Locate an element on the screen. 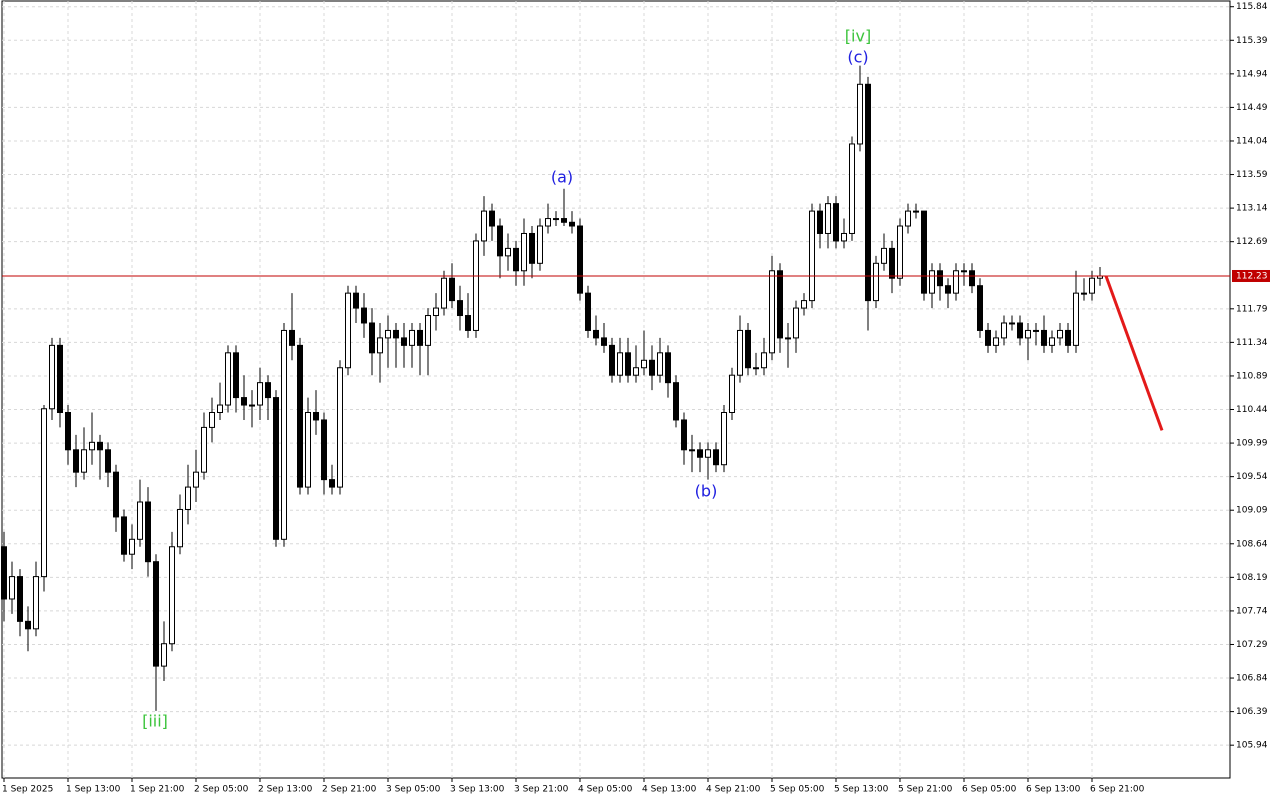 This screenshot has width=1280, height=800. y-tick-label: 107.29 is located at coordinates (1252, 645).